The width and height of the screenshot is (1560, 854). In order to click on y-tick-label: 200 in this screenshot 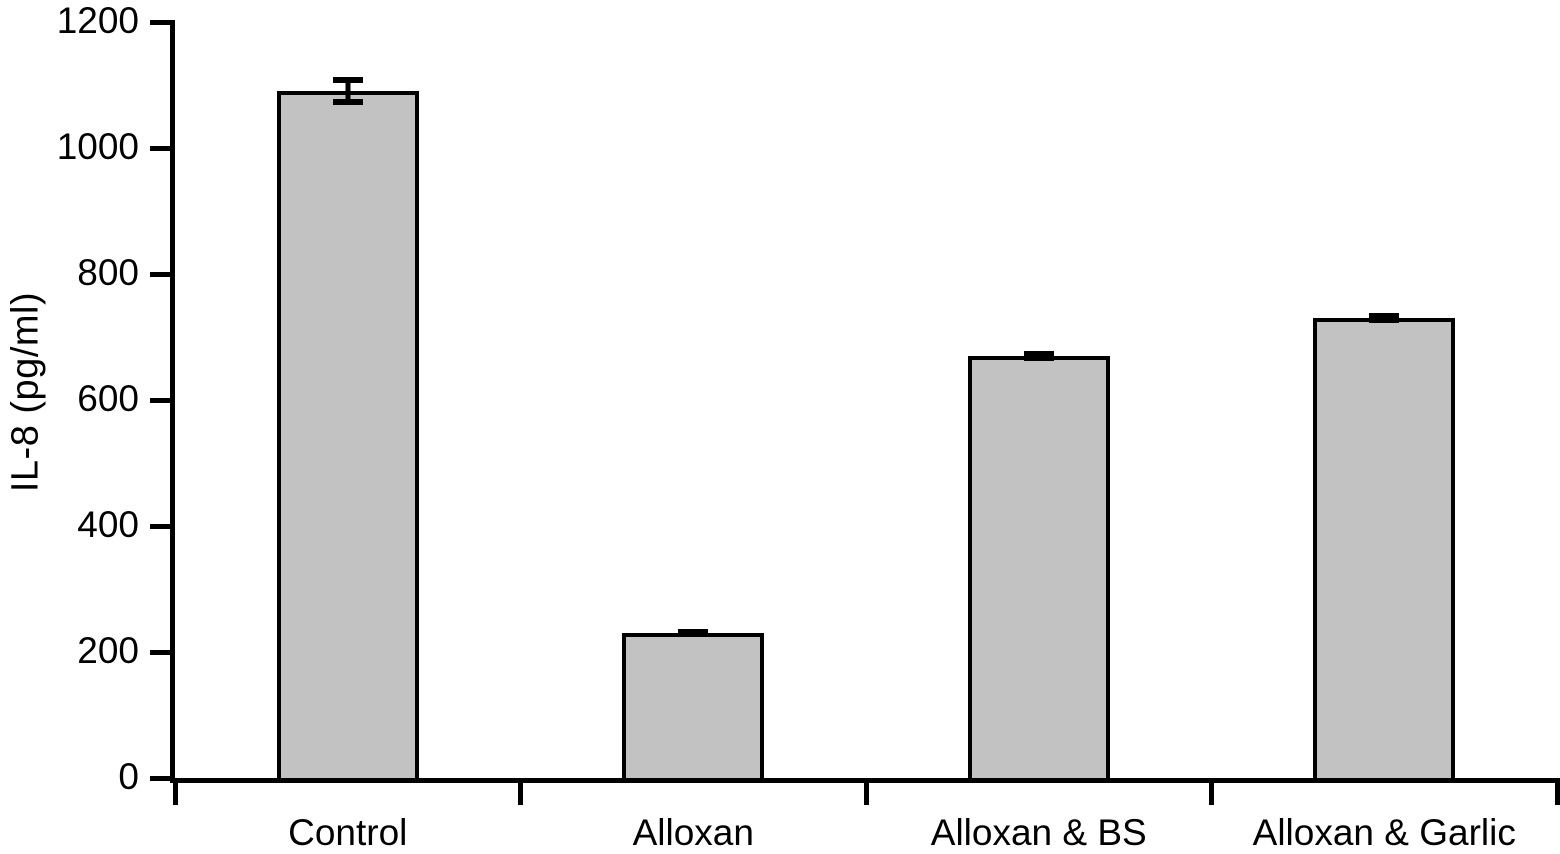, I will do `click(108, 651)`.